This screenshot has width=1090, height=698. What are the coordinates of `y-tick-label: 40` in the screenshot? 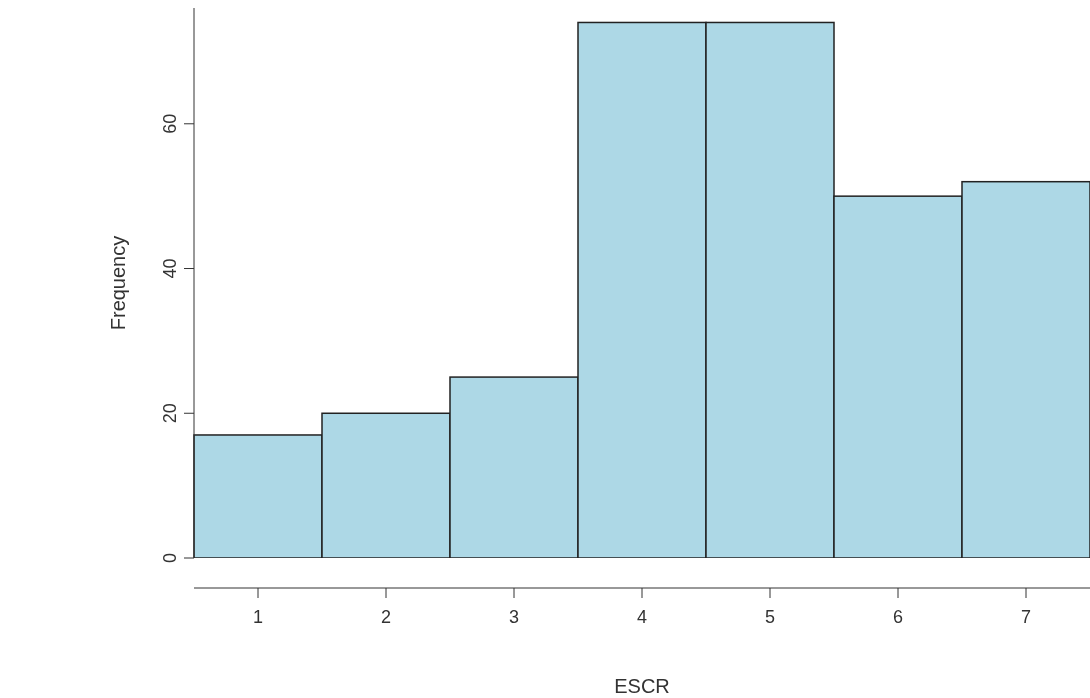 It's located at (170, 268).